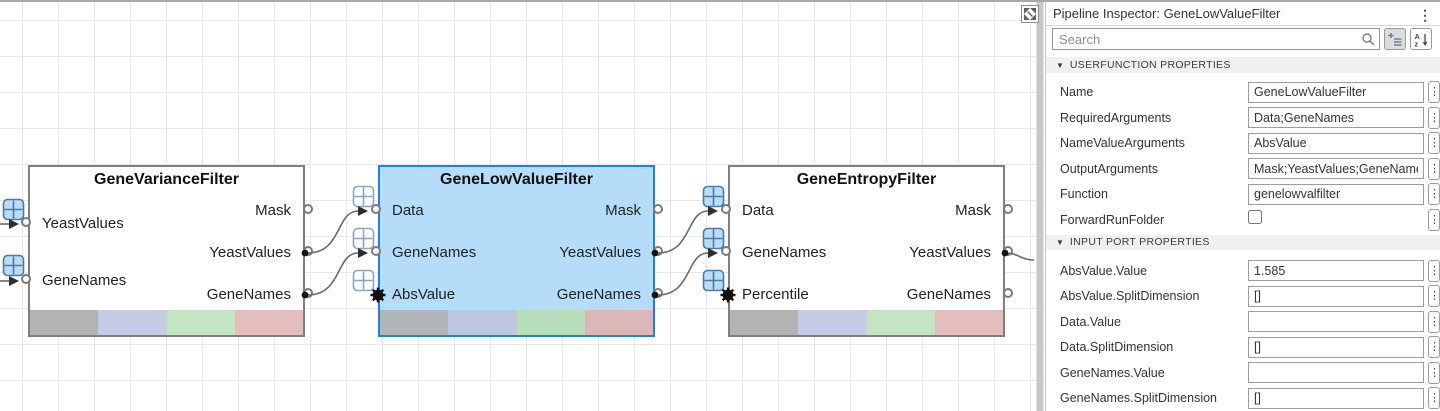 Image resolution: width=1440 pixels, height=411 pixels. I want to click on property-label: ForwardRunFolder, so click(1112, 219).